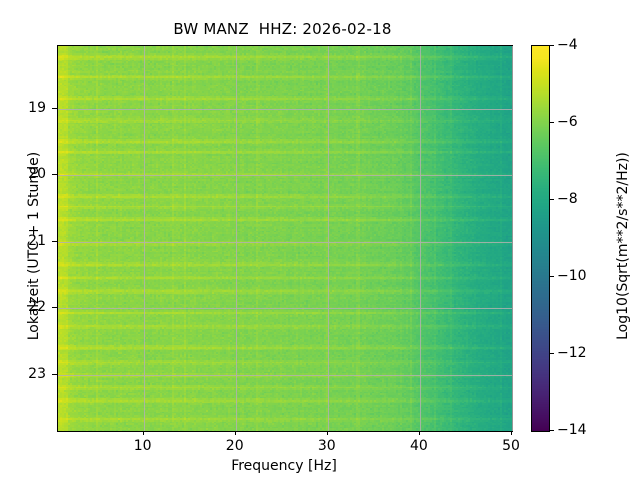  I want to click on colorbar-tick-label: −8, so click(567, 199).